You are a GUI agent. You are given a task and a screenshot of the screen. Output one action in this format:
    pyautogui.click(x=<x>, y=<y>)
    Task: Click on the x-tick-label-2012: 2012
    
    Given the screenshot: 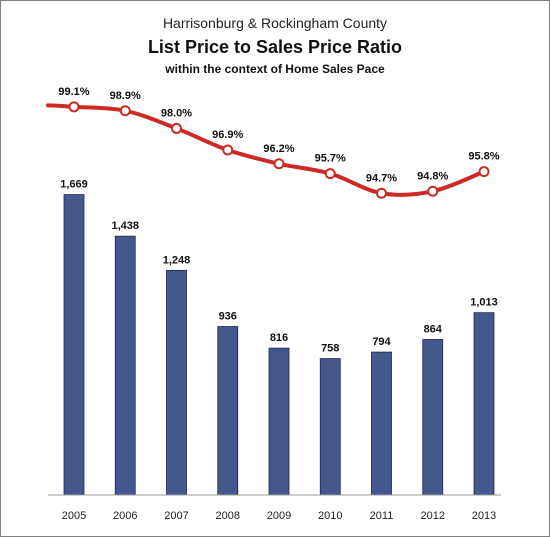 What is the action you would take?
    pyautogui.click(x=433, y=516)
    